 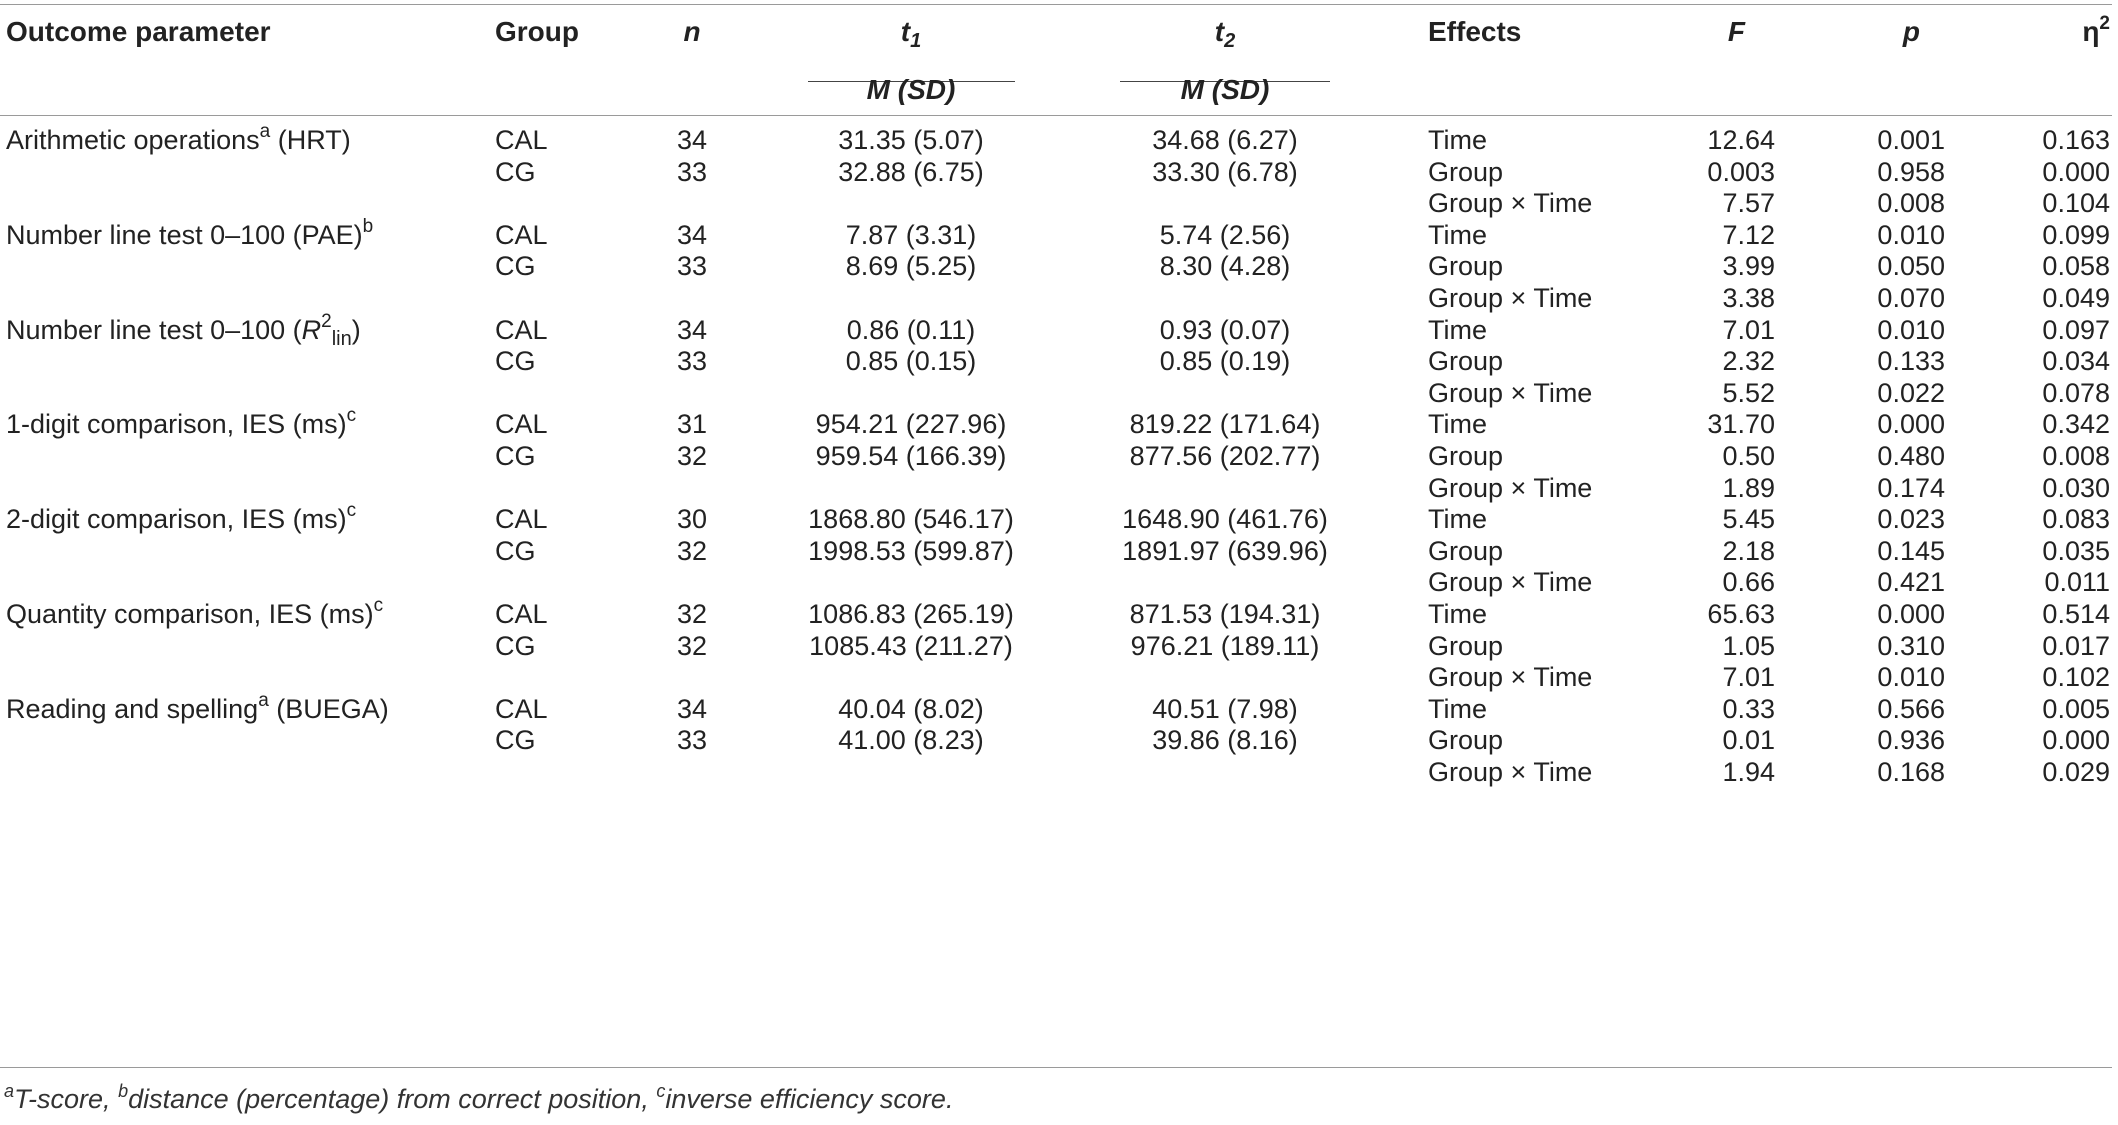 What do you see at coordinates (1748, 298) in the screenshot?
I see `cell-F: 3.38` at bounding box center [1748, 298].